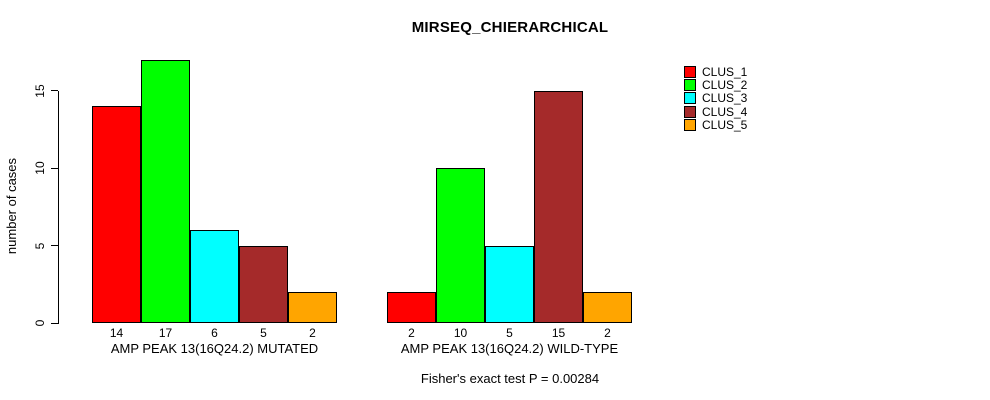 Image resolution: width=990 pixels, height=400 pixels. I want to click on bar-clus_2-group2, so click(460, 245).